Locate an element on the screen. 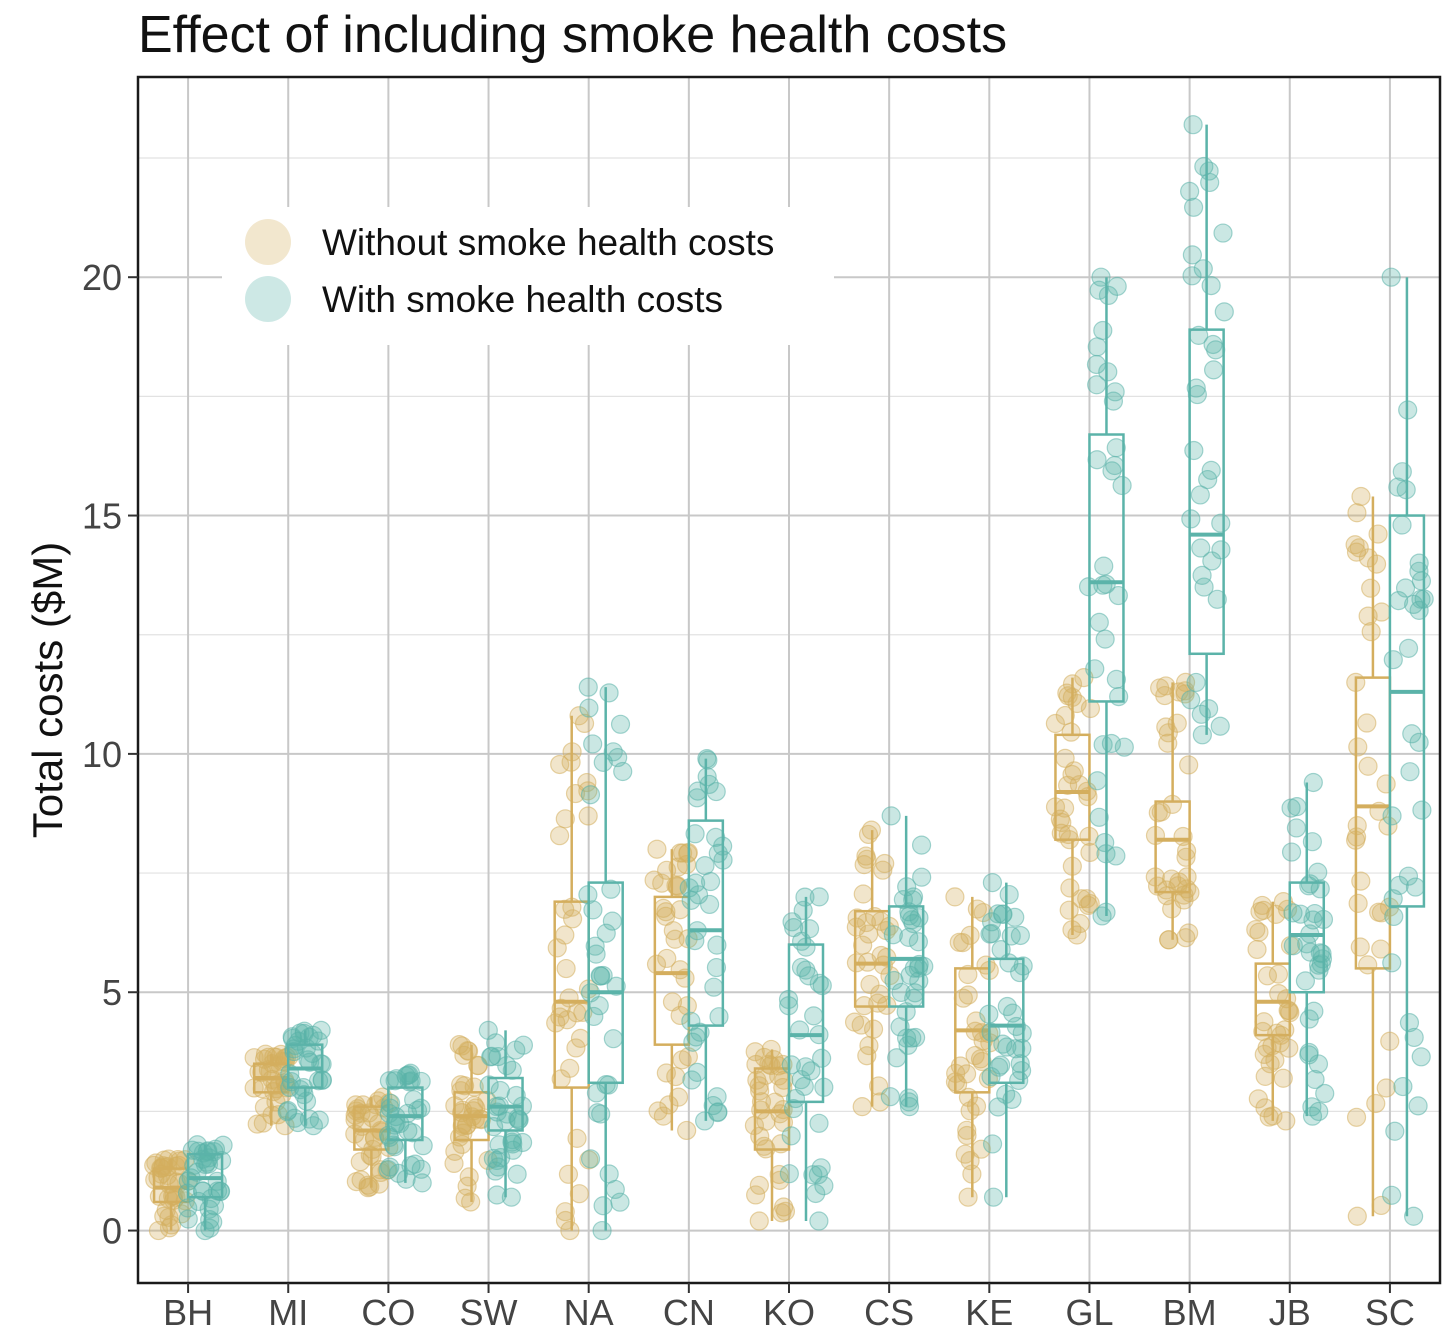 The height and width of the screenshot is (1341, 1453). x-tick-label: NA is located at coordinates (589, 1312).